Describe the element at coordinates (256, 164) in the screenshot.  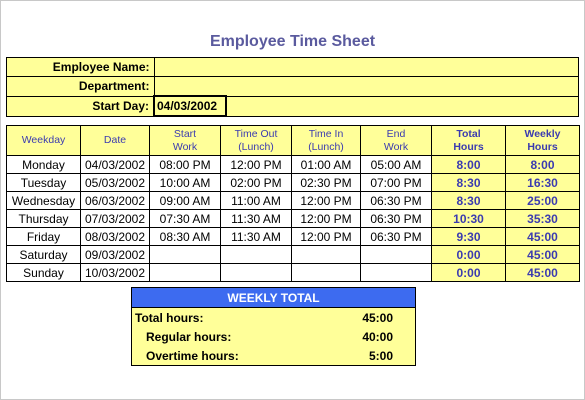
I see `time-out-cell: 12:00 PM` at that location.